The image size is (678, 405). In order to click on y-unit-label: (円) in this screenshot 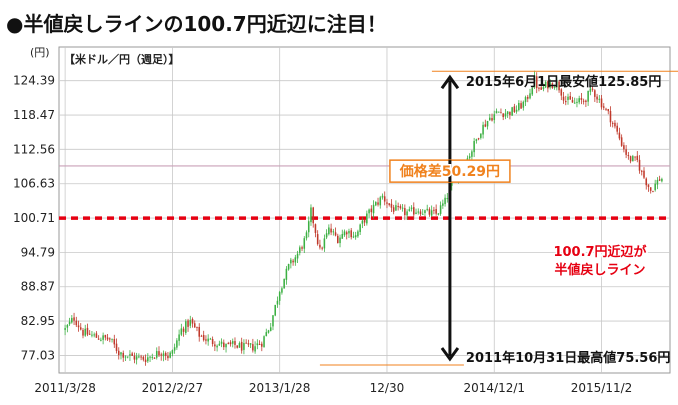, I will do `click(40, 52)`.